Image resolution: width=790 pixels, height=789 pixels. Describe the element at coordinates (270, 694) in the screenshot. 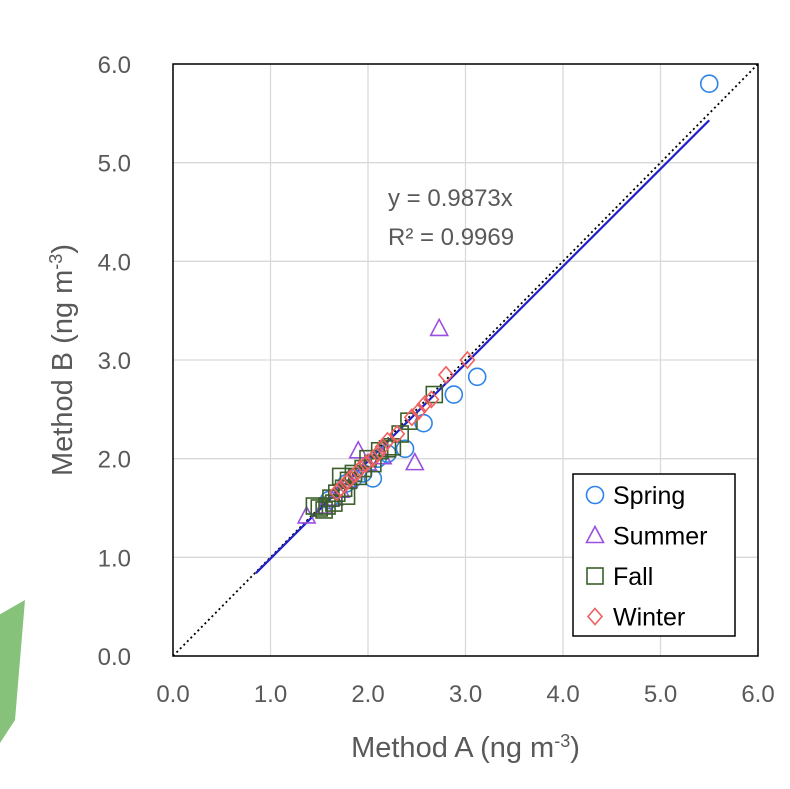

I see `x-tick-label: 1.0` at that location.